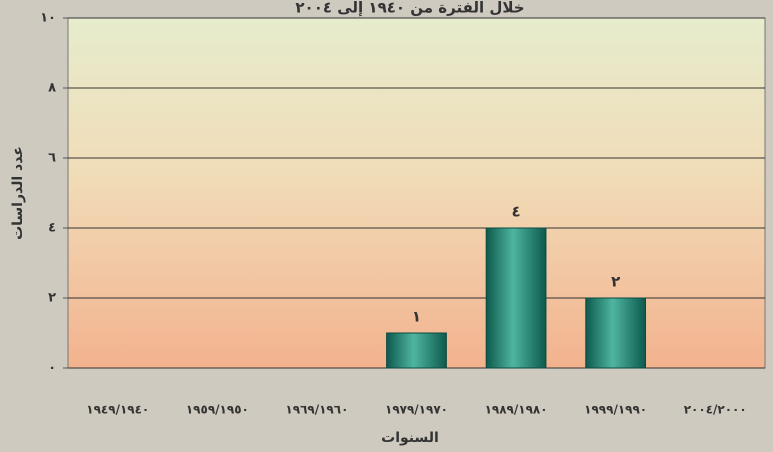 This screenshot has height=452, width=773. What do you see at coordinates (52, 368) in the screenshot?
I see `y-tick-label: ٠` at bounding box center [52, 368].